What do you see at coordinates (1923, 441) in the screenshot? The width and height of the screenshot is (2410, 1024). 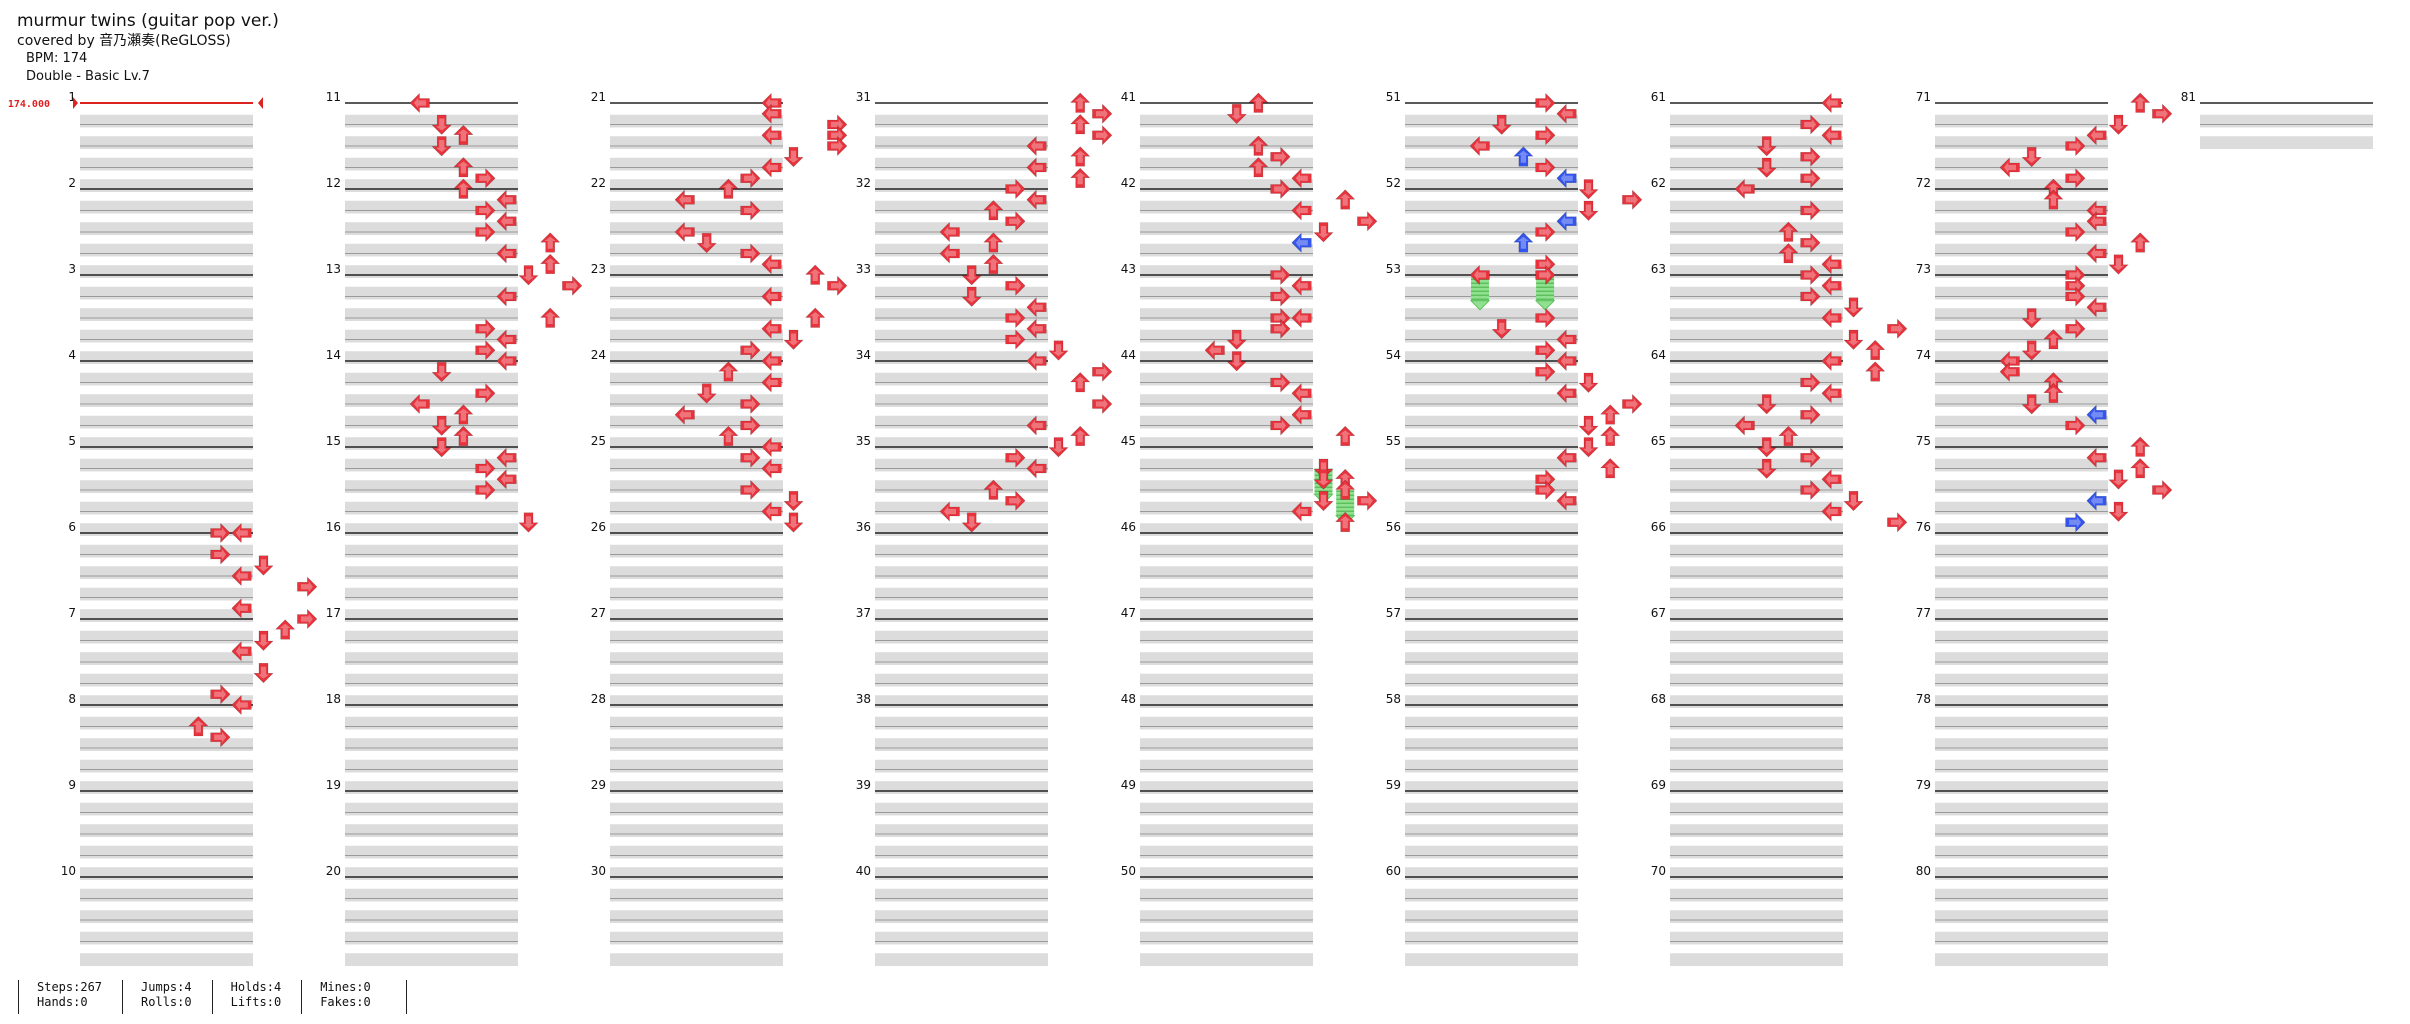 I see `measure-number: 75` at bounding box center [1923, 441].